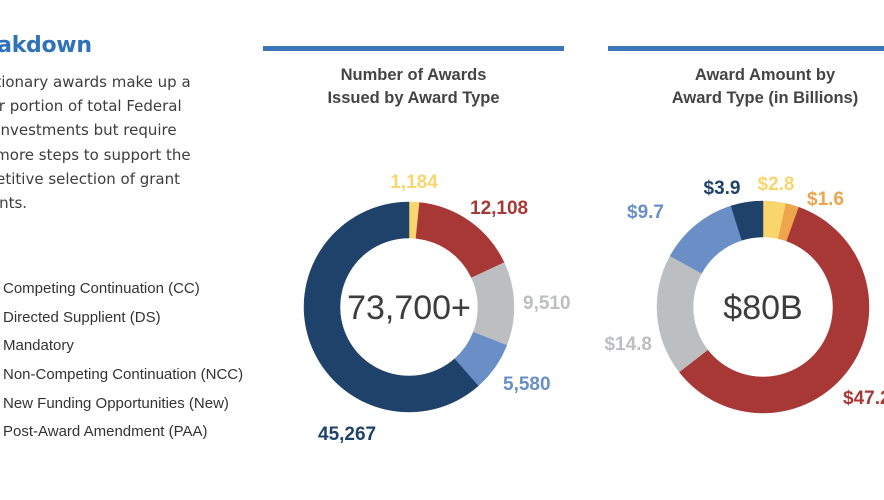 The image size is (884, 500). I want to click on chart2-title: Award Amount by Award Type (in Billions), so click(752, 87).